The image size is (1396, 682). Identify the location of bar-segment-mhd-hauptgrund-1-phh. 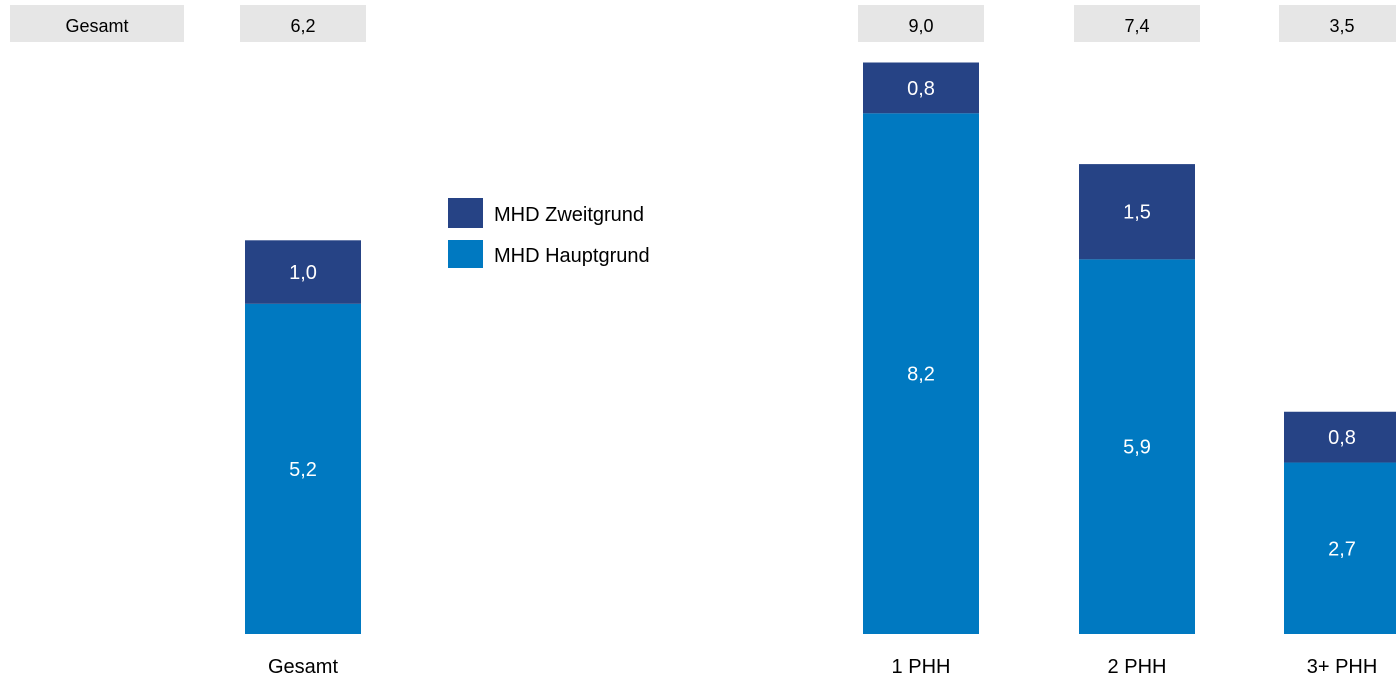
(921, 374).